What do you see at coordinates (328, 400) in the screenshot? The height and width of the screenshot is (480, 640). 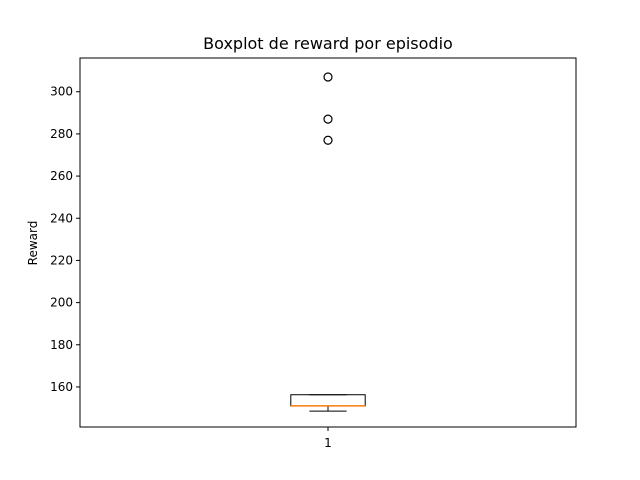 I see `box` at bounding box center [328, 400].